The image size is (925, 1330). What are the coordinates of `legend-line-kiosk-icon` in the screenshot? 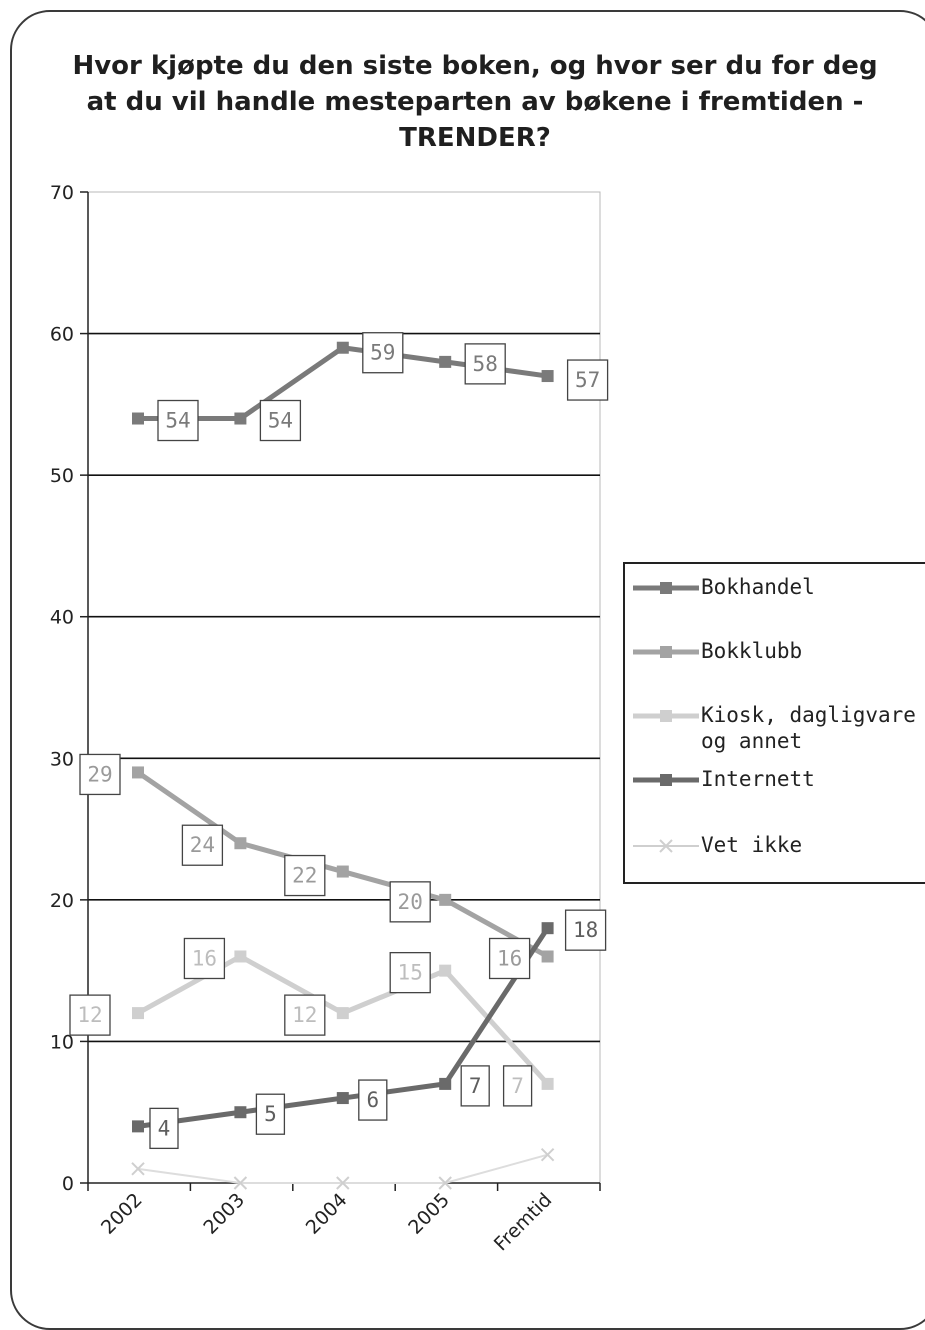 It's located at (666, 716).